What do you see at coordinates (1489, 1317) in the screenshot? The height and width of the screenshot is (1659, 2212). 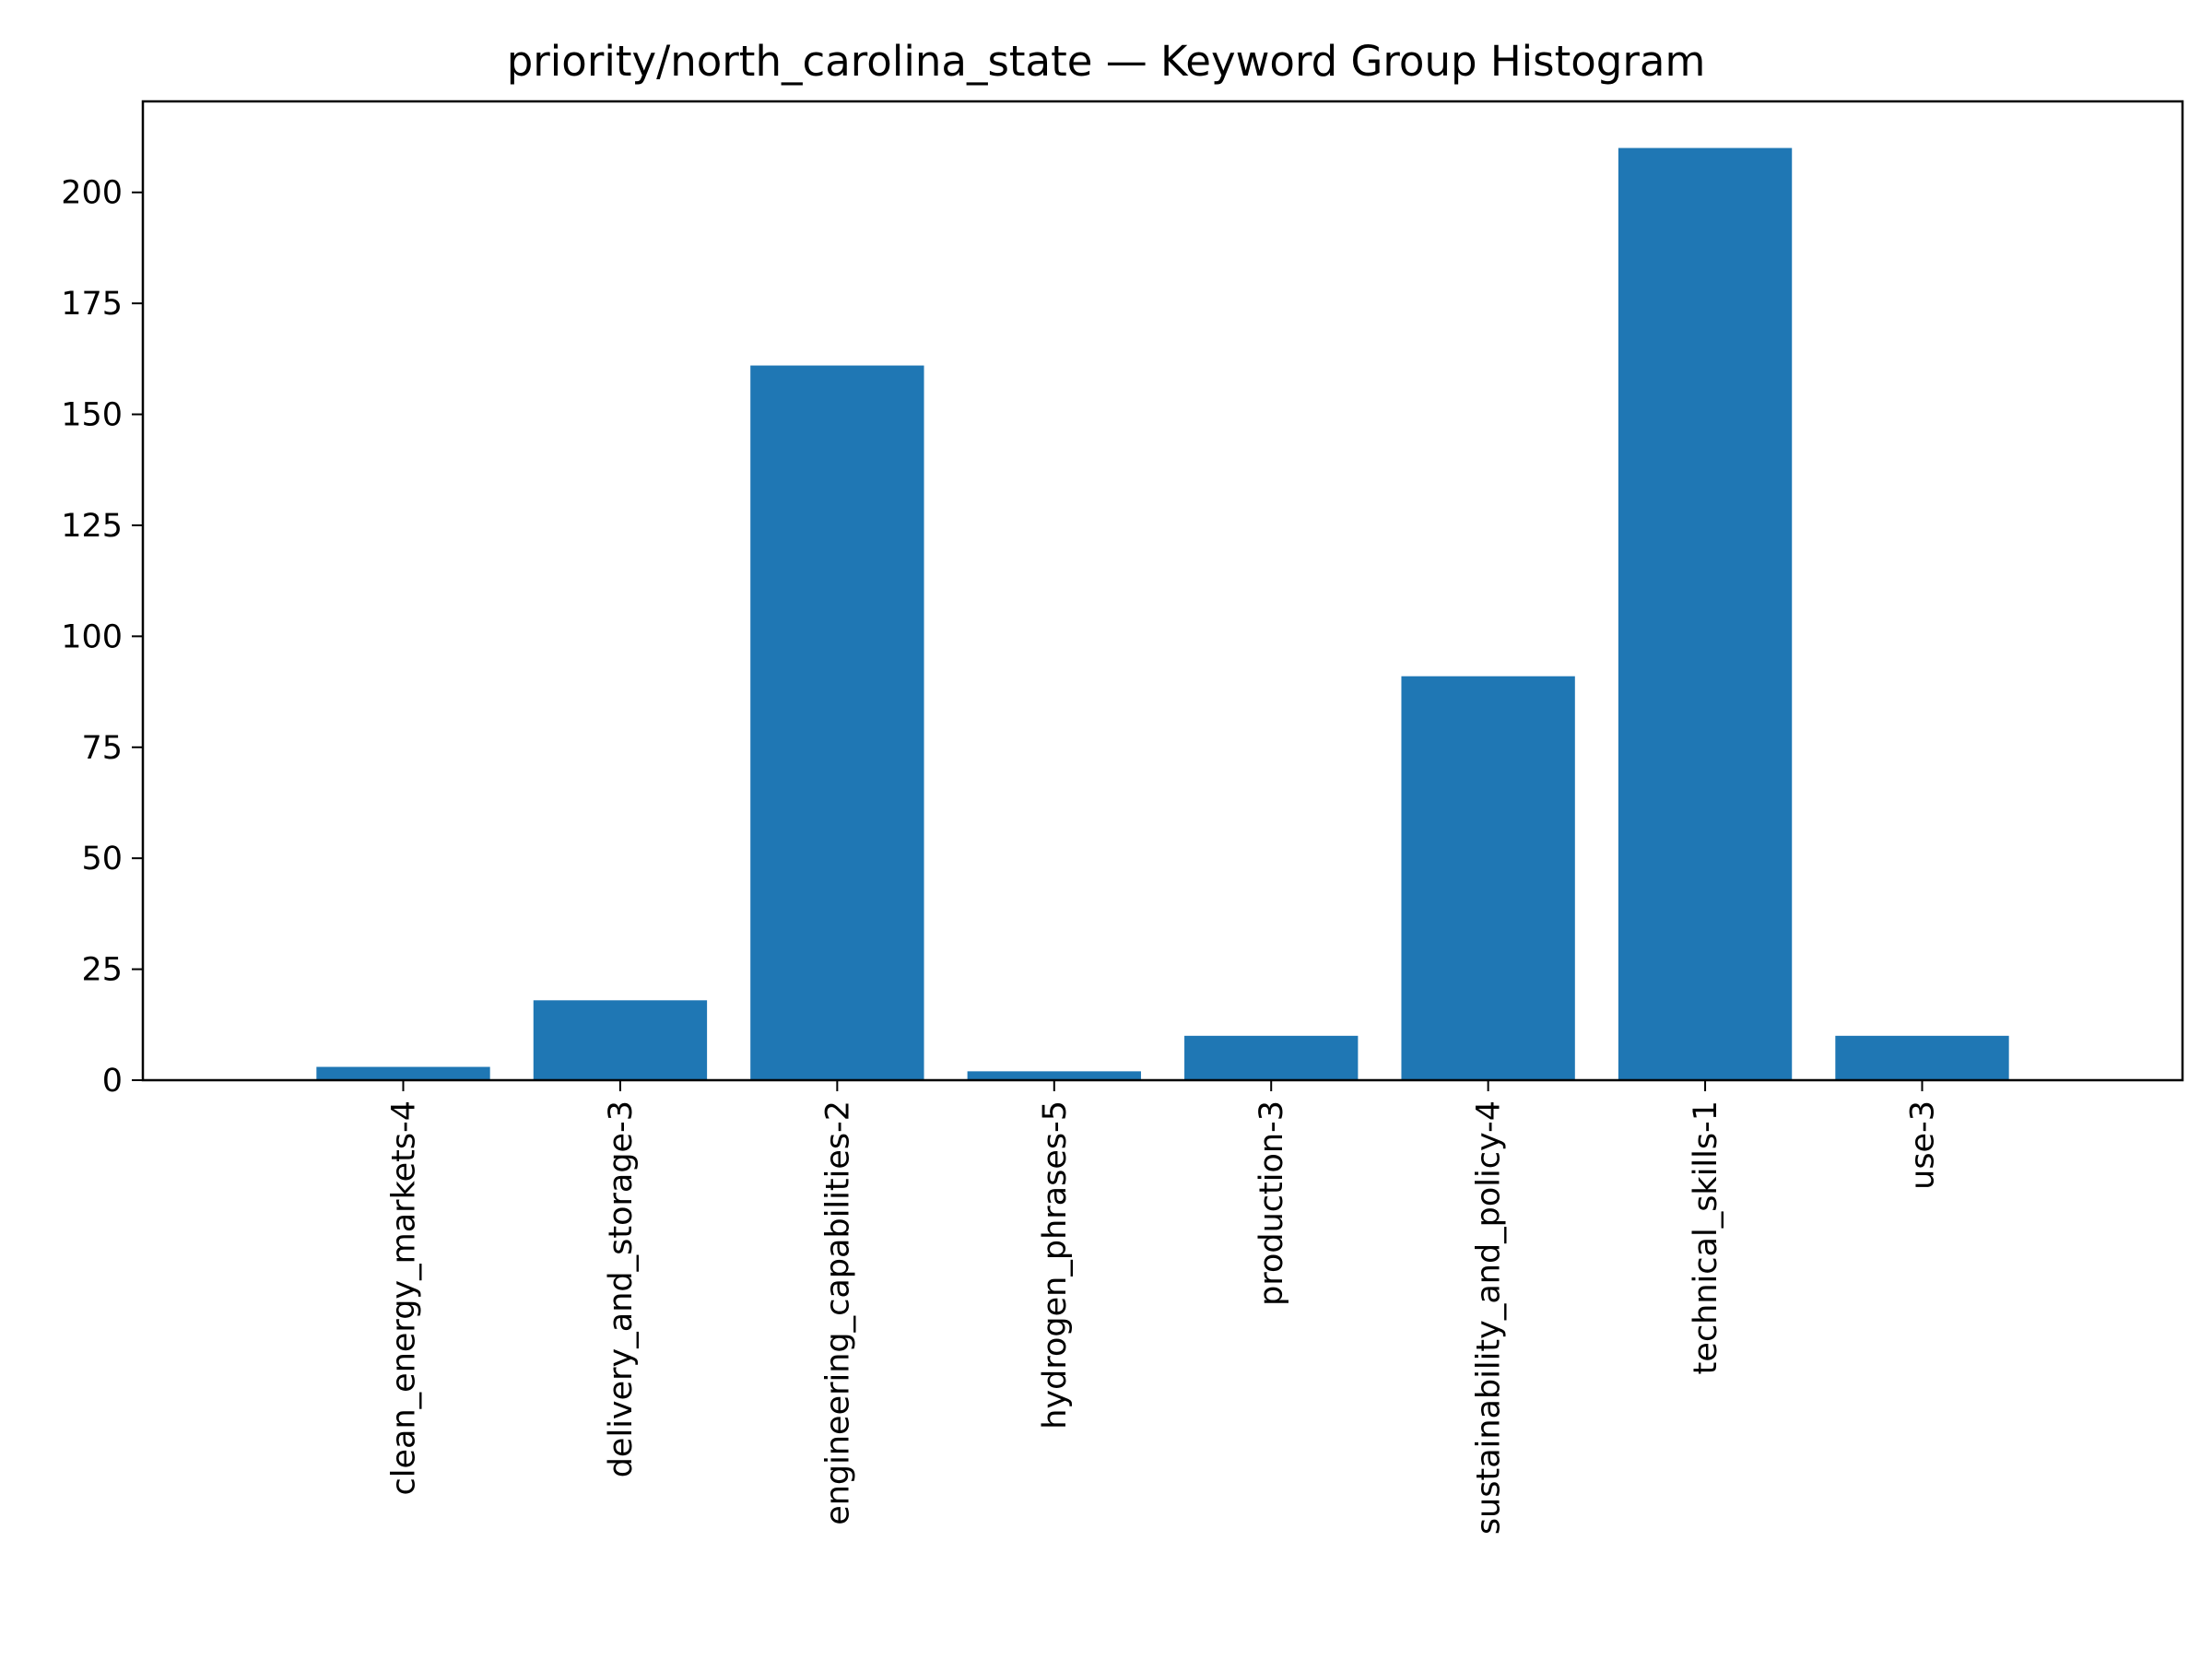 I see `x-tick-label: sustainability_and_policy-4` at bounding box center [1489, 1317].